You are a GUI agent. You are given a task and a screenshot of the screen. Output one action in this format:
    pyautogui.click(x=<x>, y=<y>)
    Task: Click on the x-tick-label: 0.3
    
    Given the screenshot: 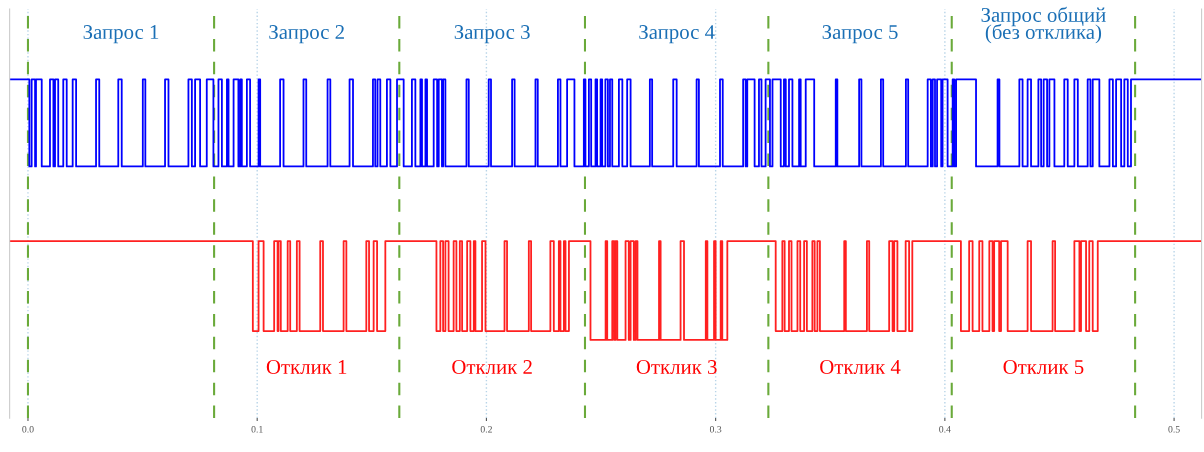 What is the action you would take?
    pyautogui.click(x=715, y=429)
    